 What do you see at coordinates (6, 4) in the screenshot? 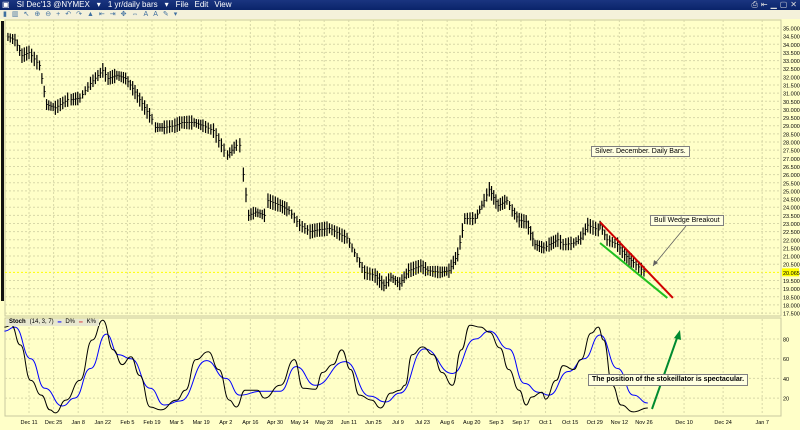
I see `menu-icon: ▣` at bounding box center [6, 4].